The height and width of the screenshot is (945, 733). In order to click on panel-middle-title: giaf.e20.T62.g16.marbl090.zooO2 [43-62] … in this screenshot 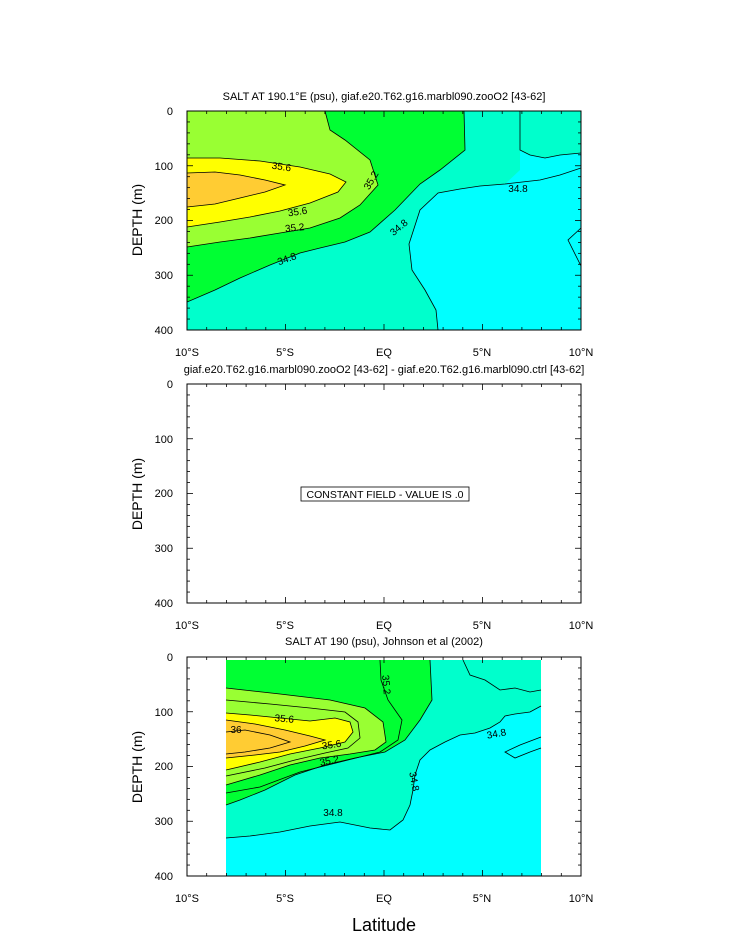, I will do `click(384, 370)`.